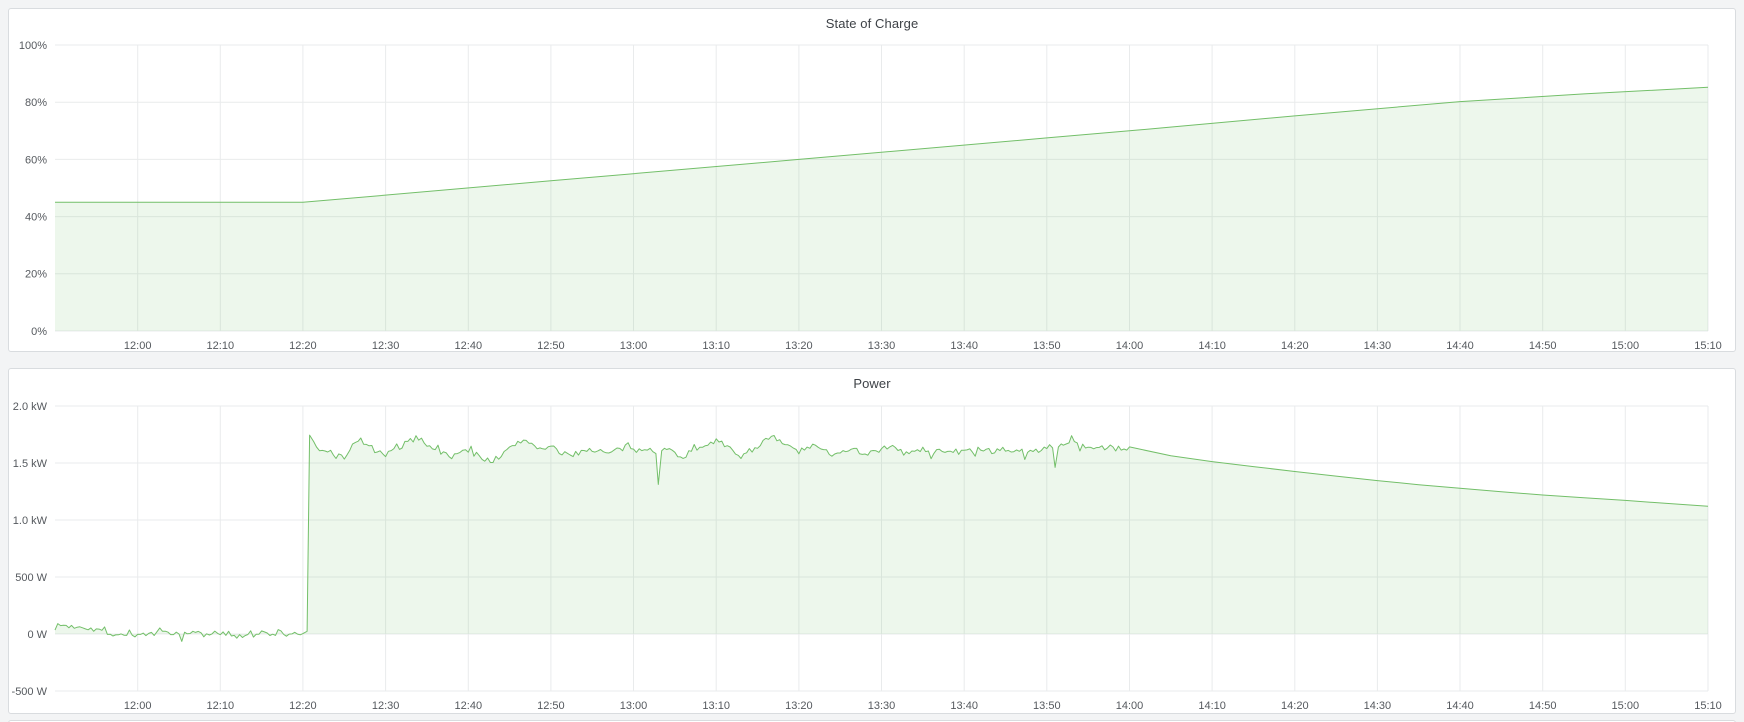 The width and height of the screenshot is (1744, 722). I want to click on y-tick-label: 500 W, so click(31, 578).